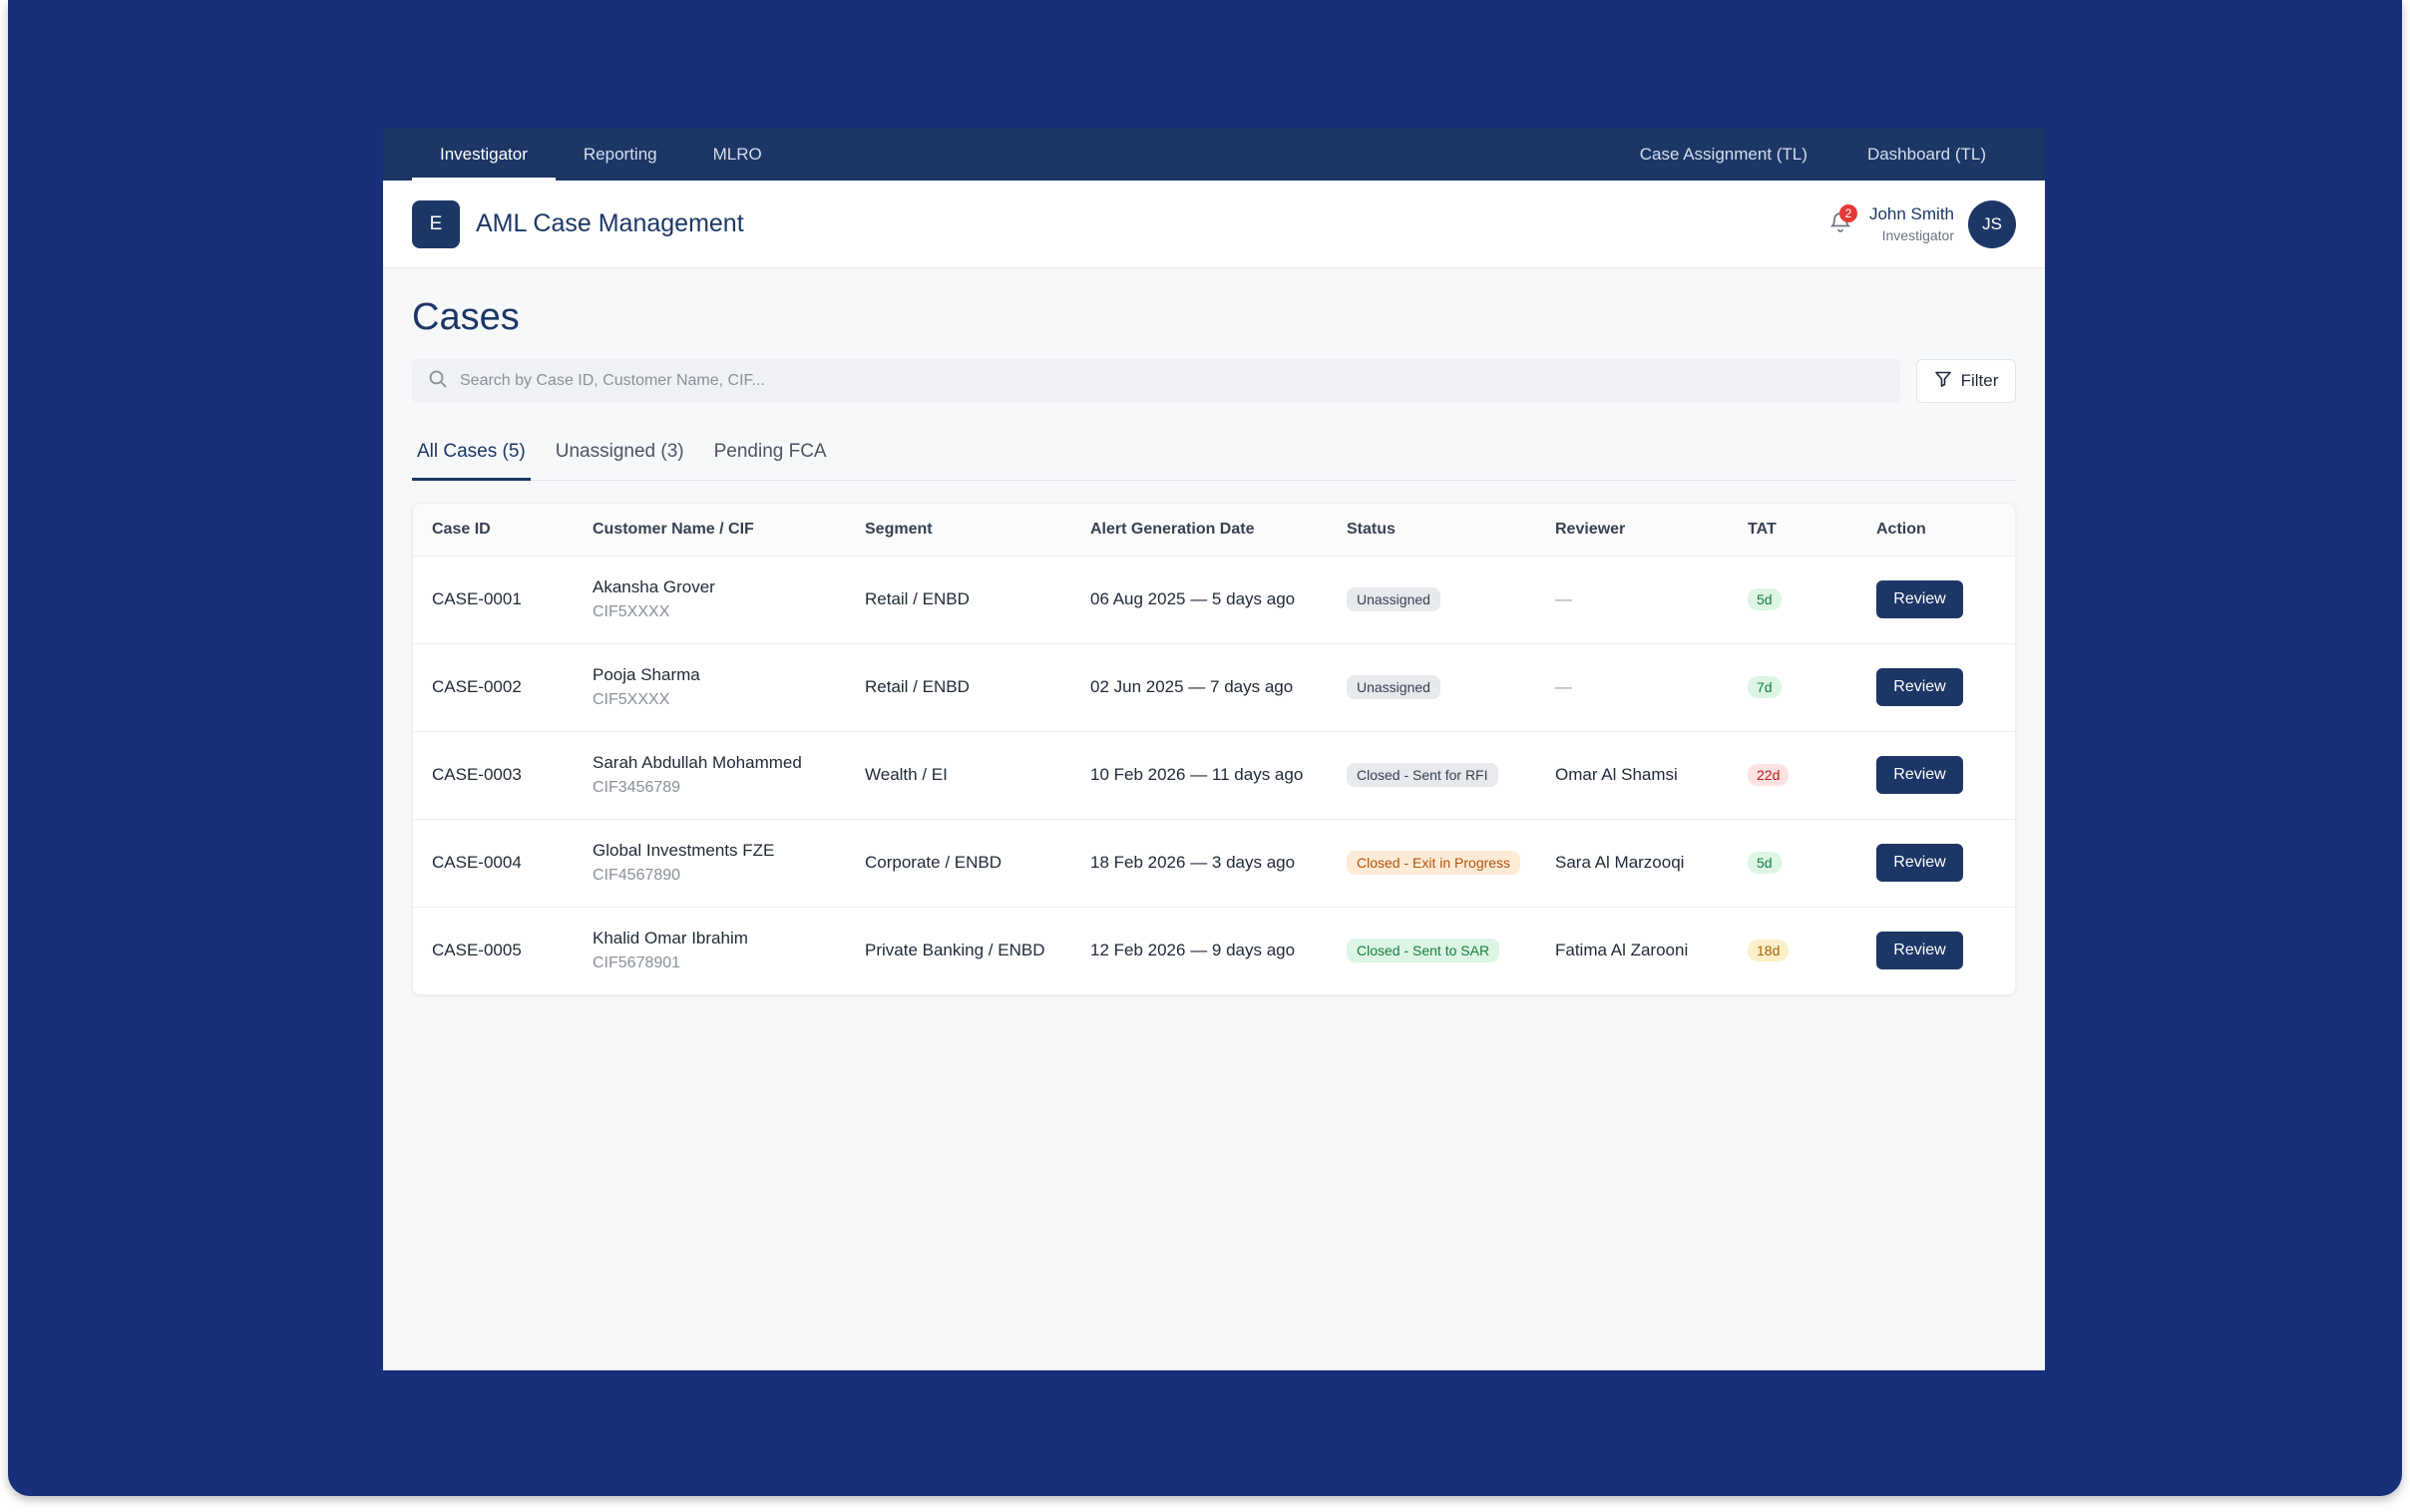 This screenshot has width=2410, height=1512. What do you see at coordinates (1847, 212) in the screenshot?
I see `notification-count-badge: 2` at bounding box center [1847, 212].